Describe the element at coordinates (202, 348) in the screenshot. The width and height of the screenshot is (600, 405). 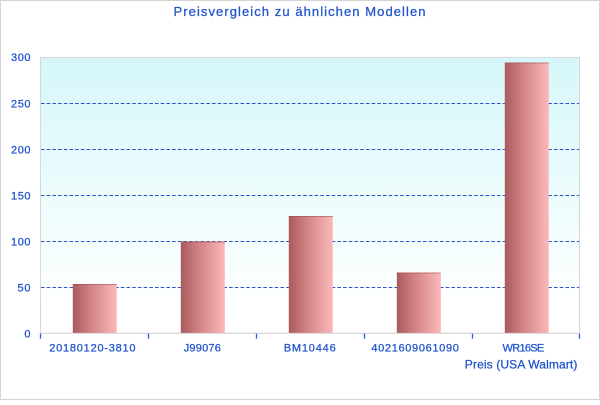
I see `svg-text: J99076` at that location.